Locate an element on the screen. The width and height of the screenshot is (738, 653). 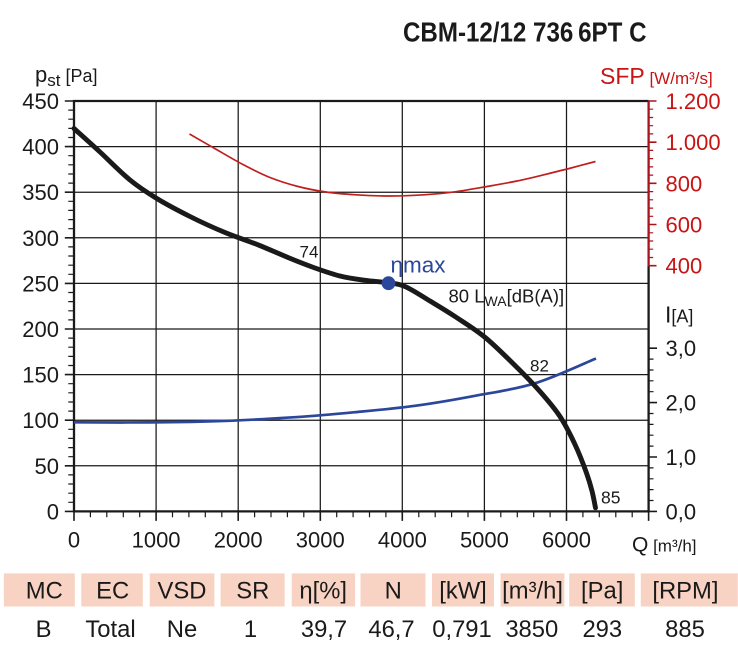
svg-text: 3000 is located at coordinates (320, 540).